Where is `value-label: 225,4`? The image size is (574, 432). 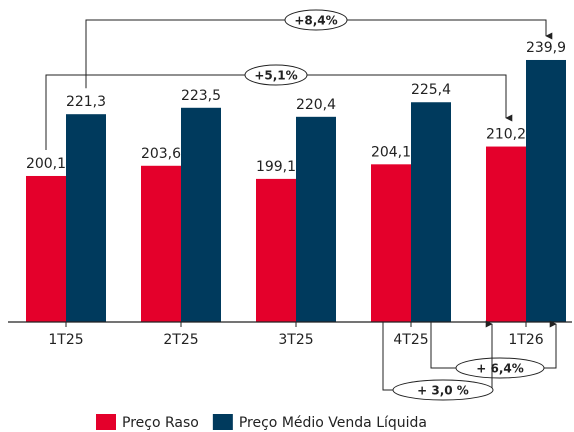 value-label: 225,4 is located at coordinates (431, 90).